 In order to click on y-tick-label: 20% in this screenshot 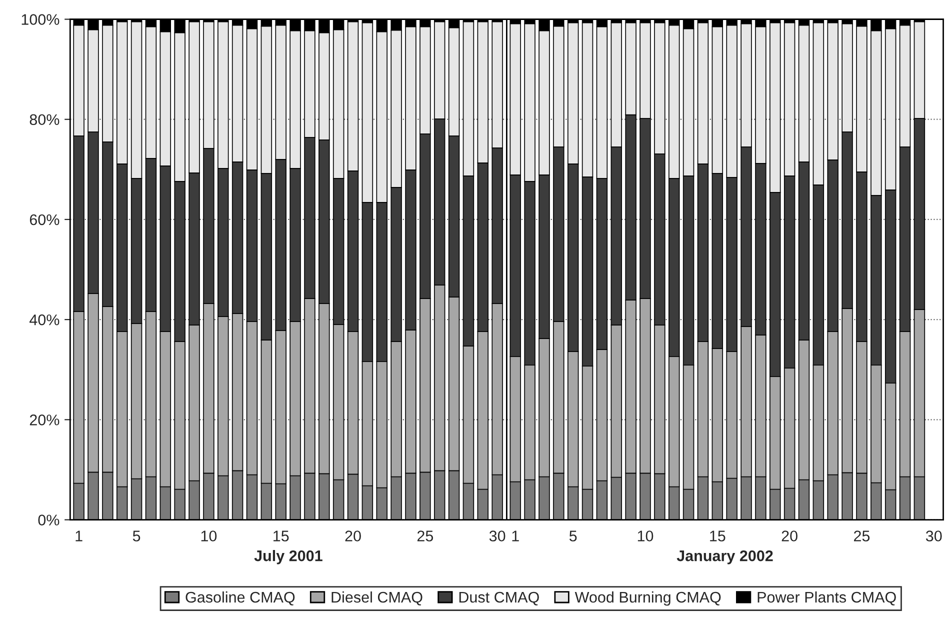, I will do `click(45, 420)`.